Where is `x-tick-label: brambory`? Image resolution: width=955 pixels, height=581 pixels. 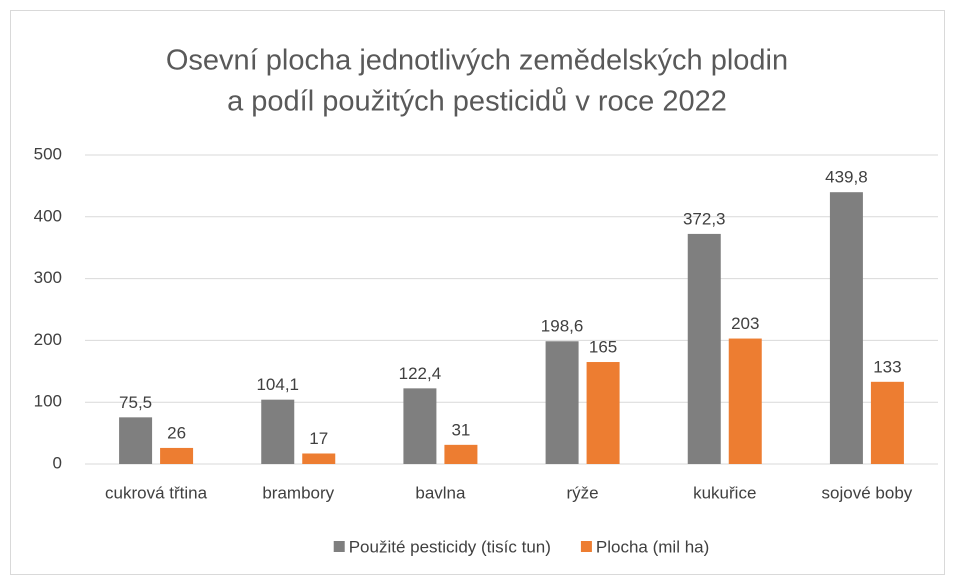 x-tick-label: brambory is located at coordinates (298, 492).